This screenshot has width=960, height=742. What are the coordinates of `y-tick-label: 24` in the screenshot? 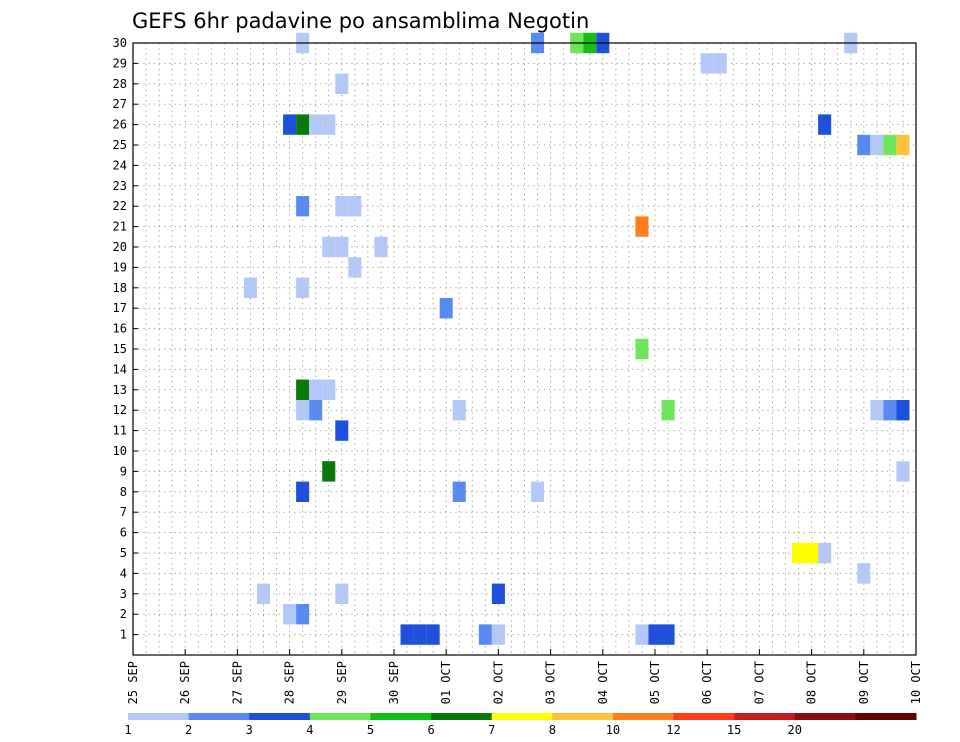 It's located at (120, 165).